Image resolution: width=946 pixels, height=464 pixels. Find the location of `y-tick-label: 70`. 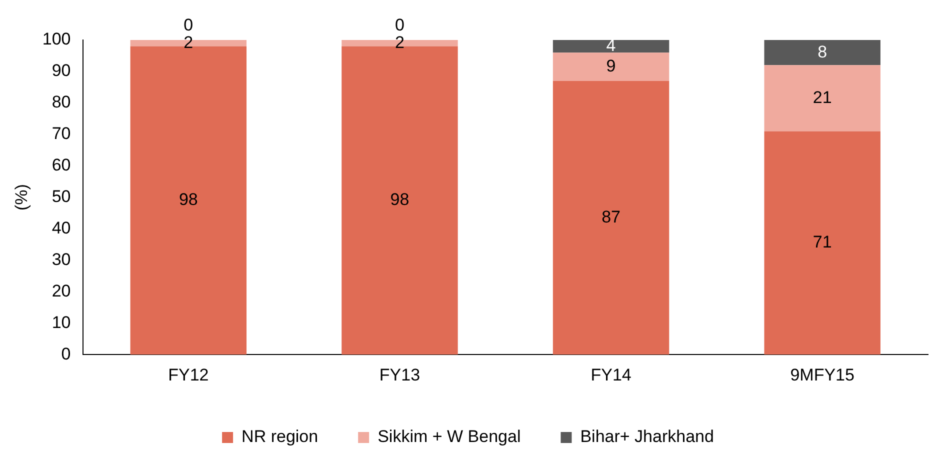

y-tick-label: 70 is located at coordinates (61, 134).